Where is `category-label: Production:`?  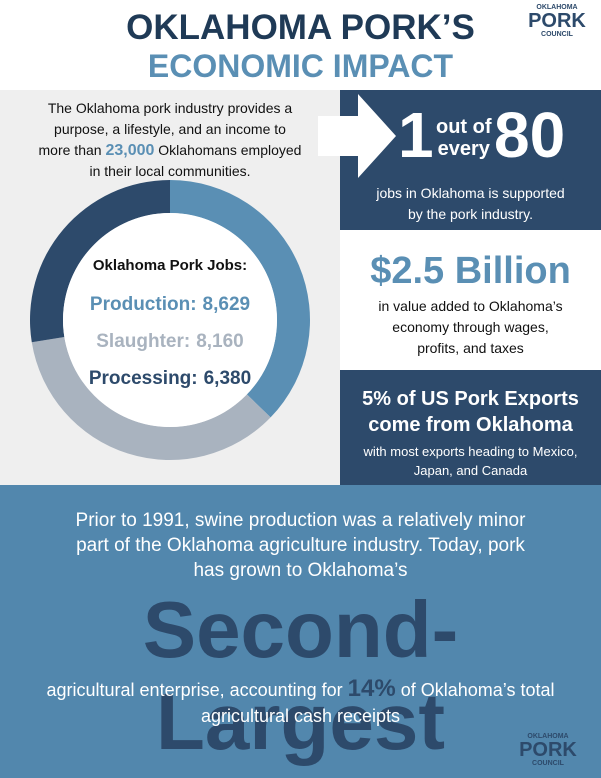 category-label: Production: is located at coordinates (143, 304).